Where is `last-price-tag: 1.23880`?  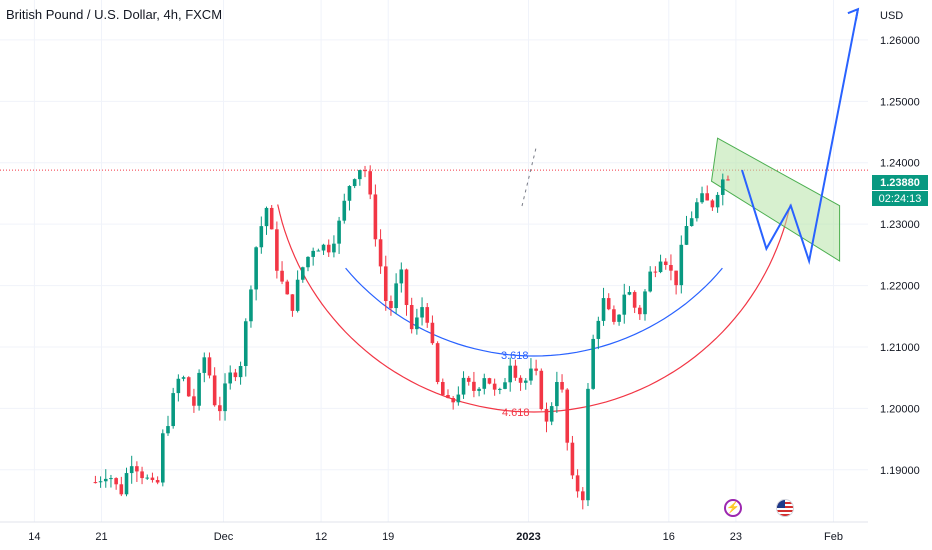 last-price-tag: 1.23880 is located at coordinates (900, 182).